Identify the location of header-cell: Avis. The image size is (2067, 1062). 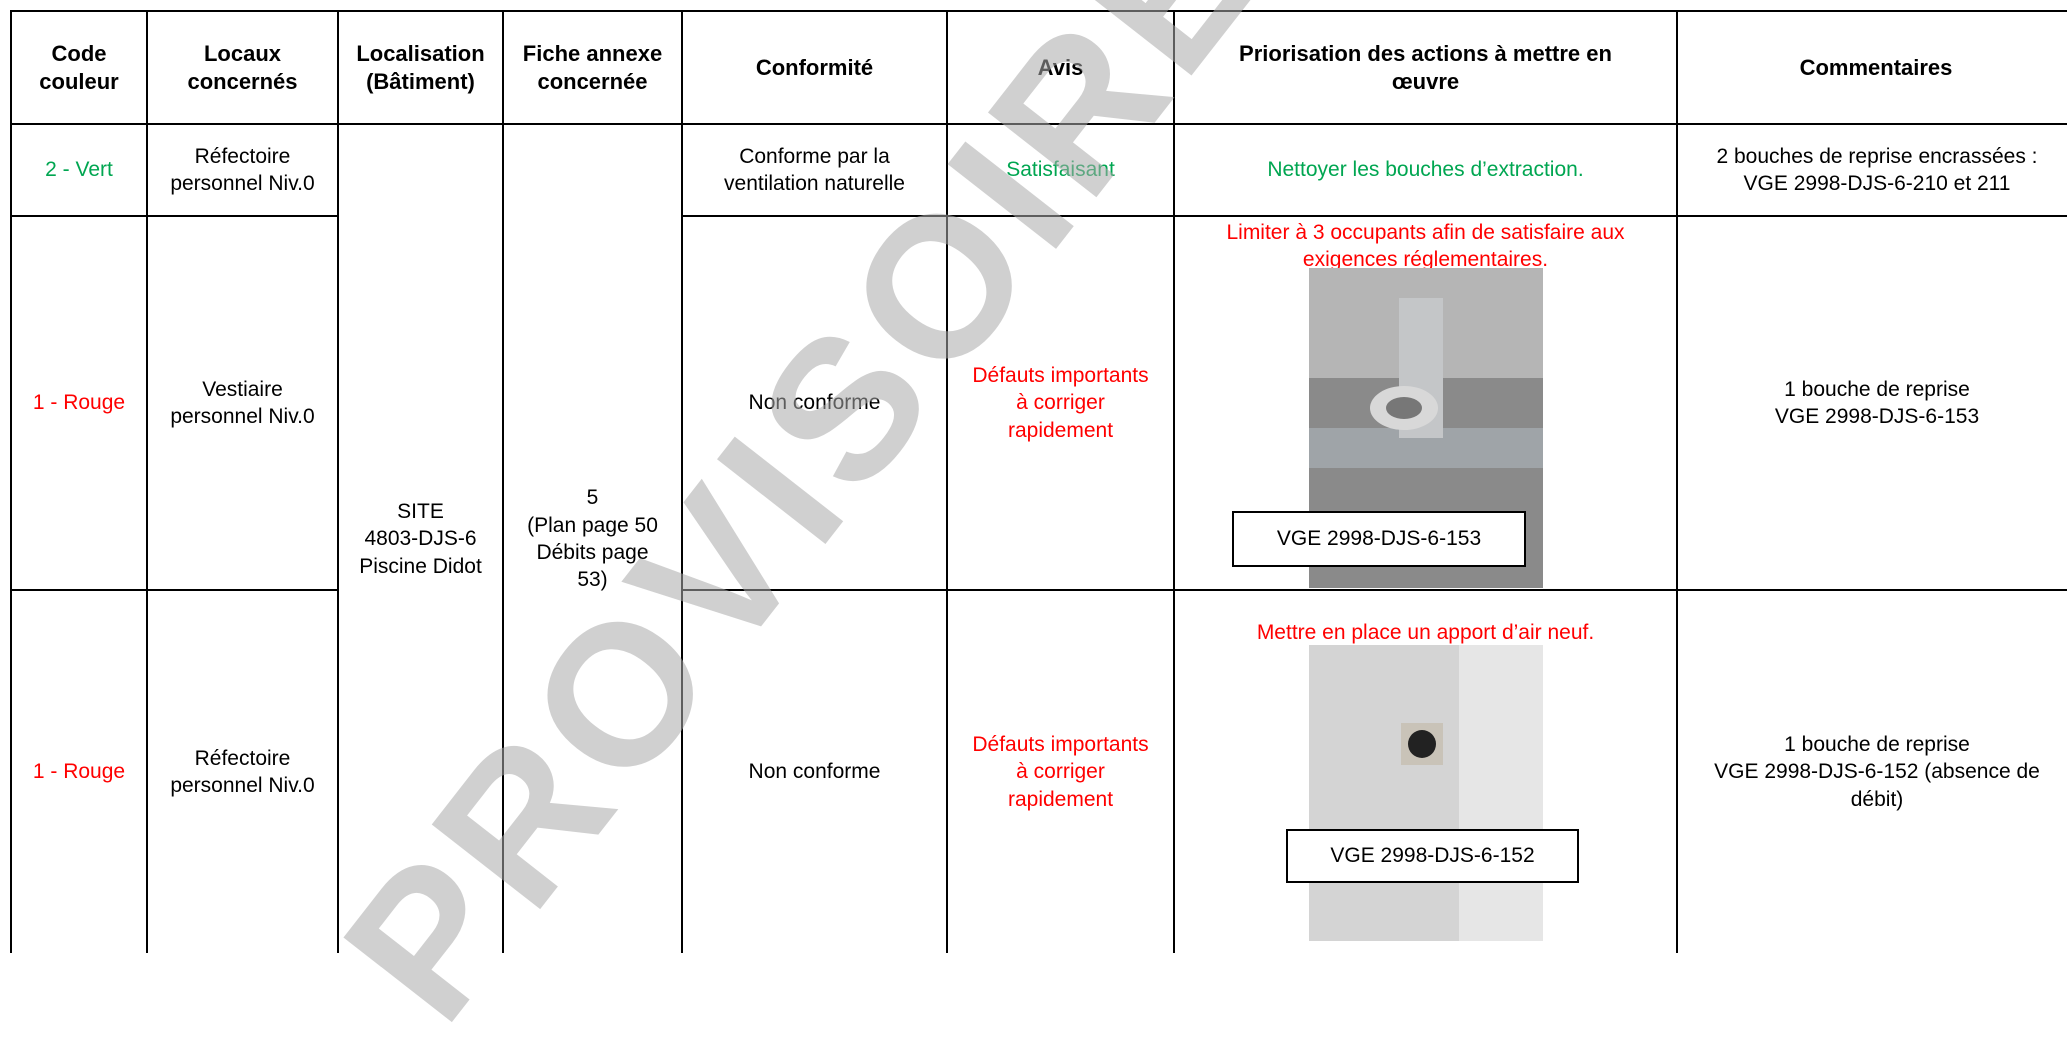
(1059, 66).